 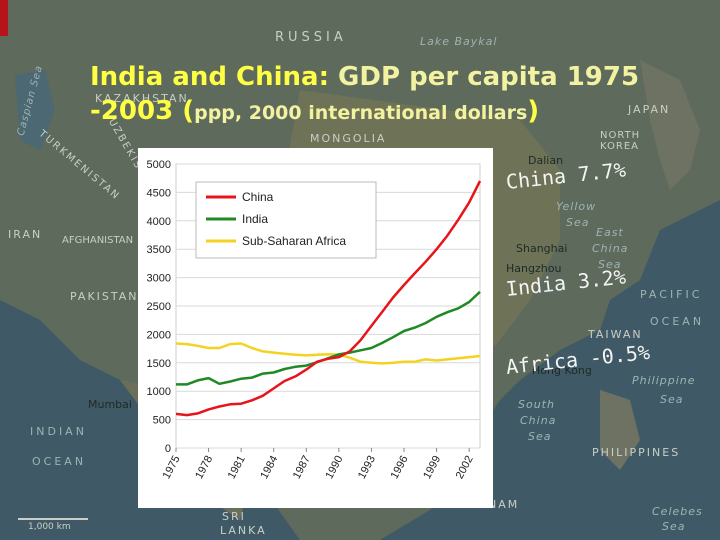 What do you see at coordinates (209, 77) in the screenshot?
I see `title-prefix: India and China:` at bounding box center [209, 77].